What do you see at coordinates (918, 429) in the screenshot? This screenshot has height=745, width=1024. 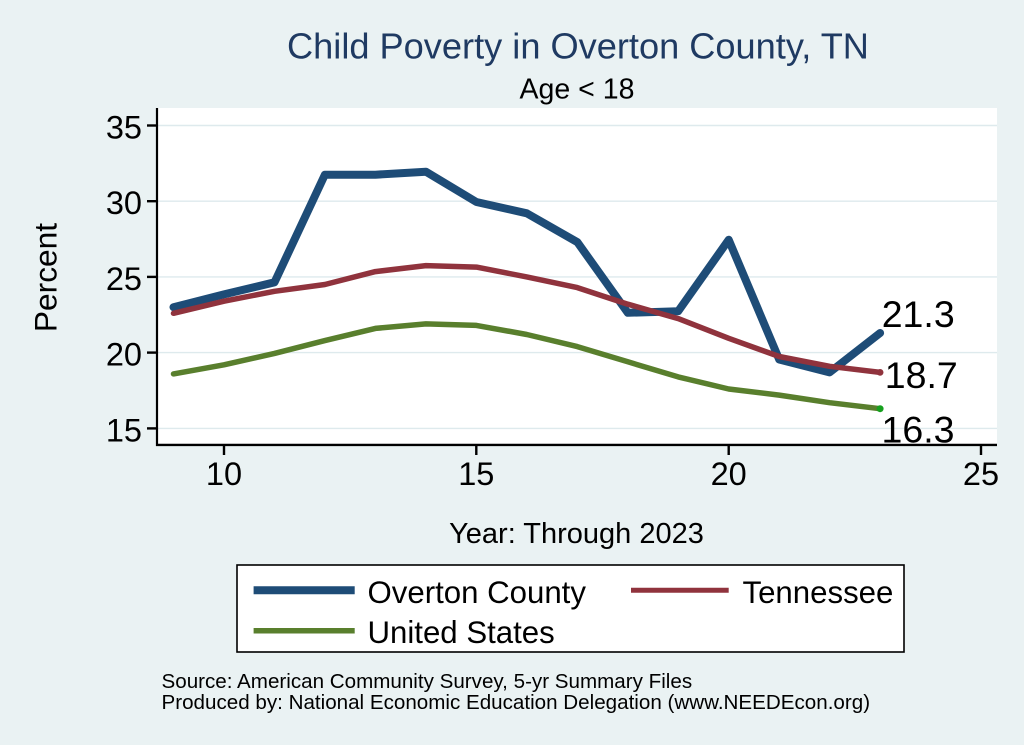 I see `svg-text: 16.3` at bounding box center [918, 429].